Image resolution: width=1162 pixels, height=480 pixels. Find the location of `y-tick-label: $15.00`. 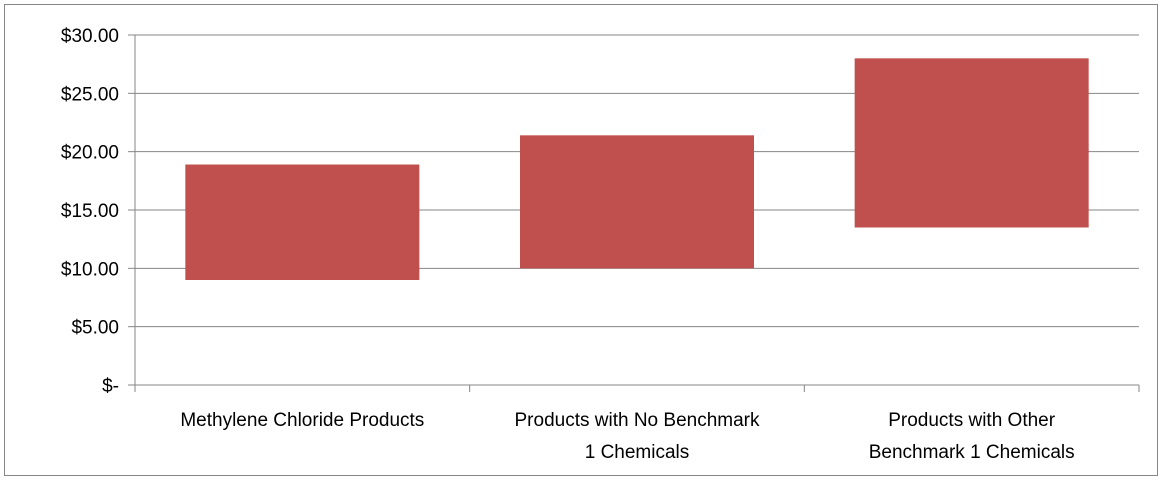

y-tick-label: $15.00 is located at coordinates (90, 211).